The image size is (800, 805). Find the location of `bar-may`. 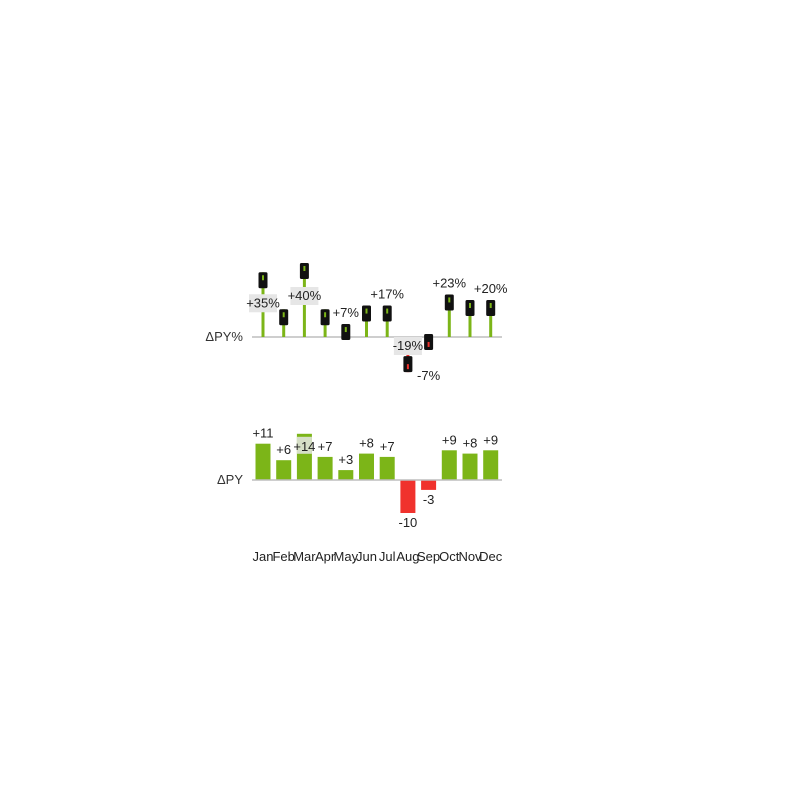

bar-may is located at coordinates (346, 475).